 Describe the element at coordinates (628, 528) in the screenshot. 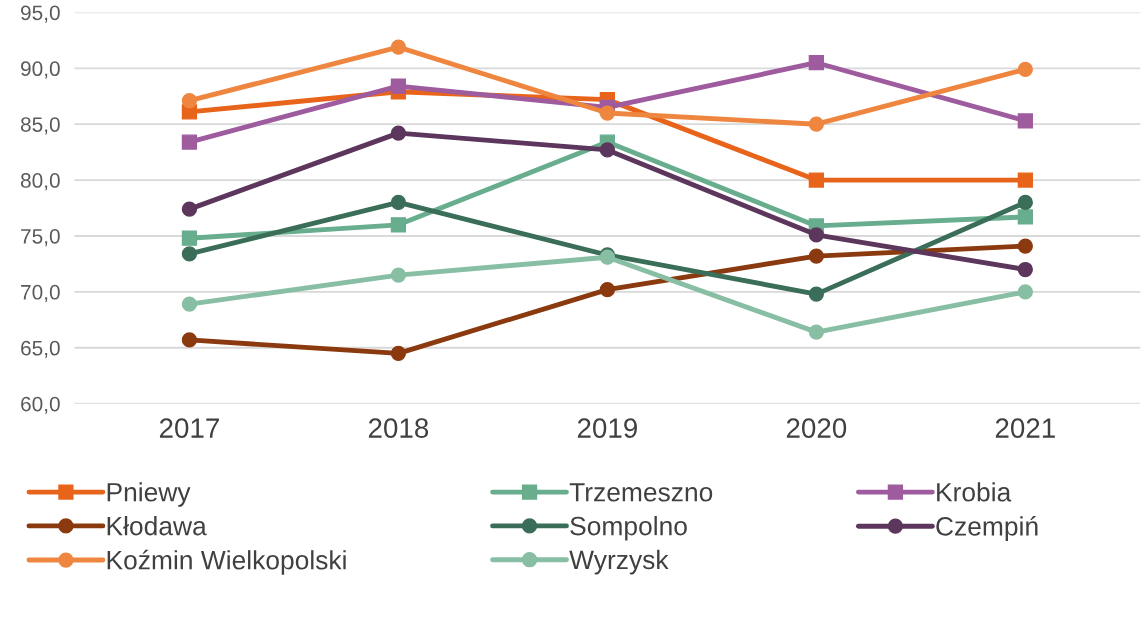

I see `legend-label: Sompolno` at that location.